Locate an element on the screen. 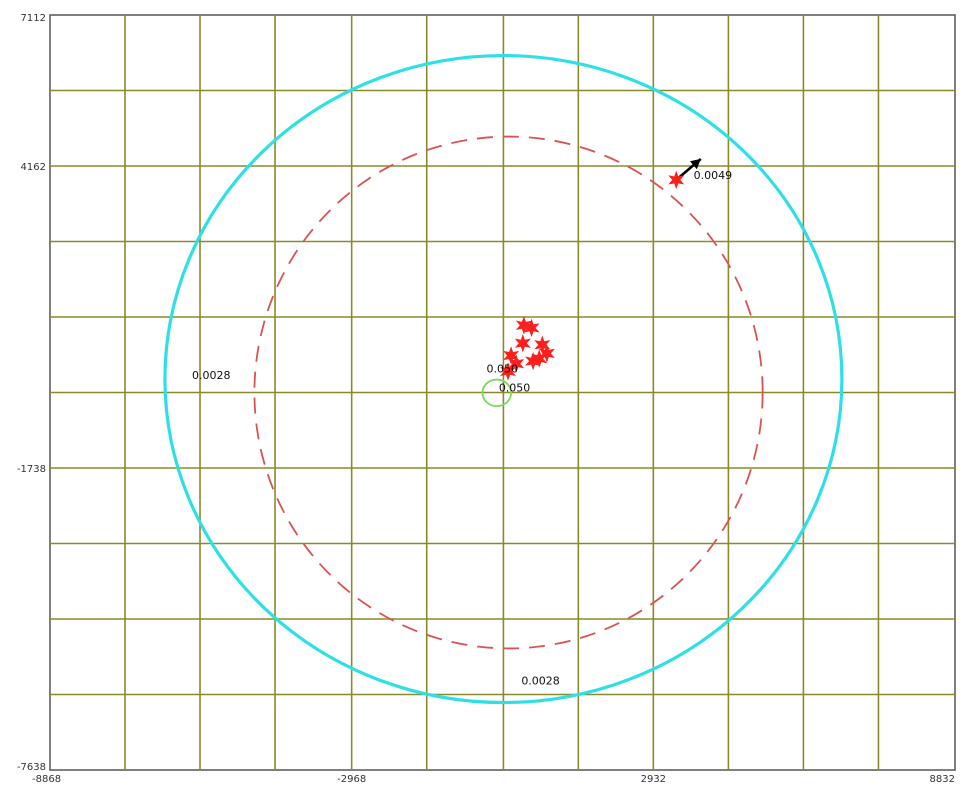 This screenshot has width=975, height=791. data-markers is located at coordinates (601, 269).